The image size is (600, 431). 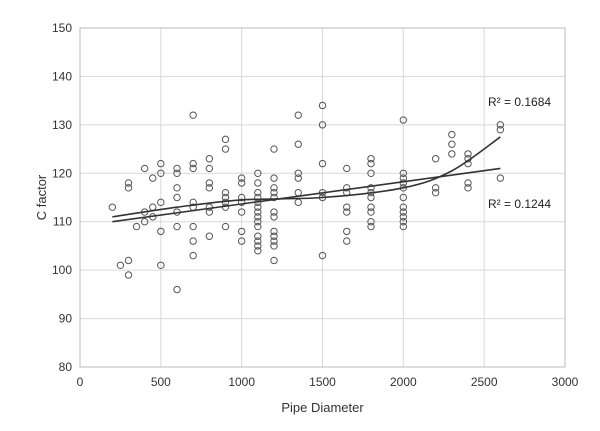 What do you see at coordinates (306, 195) in the screenshot?
I see `trendline-linear` at bounding box center [306, 195].